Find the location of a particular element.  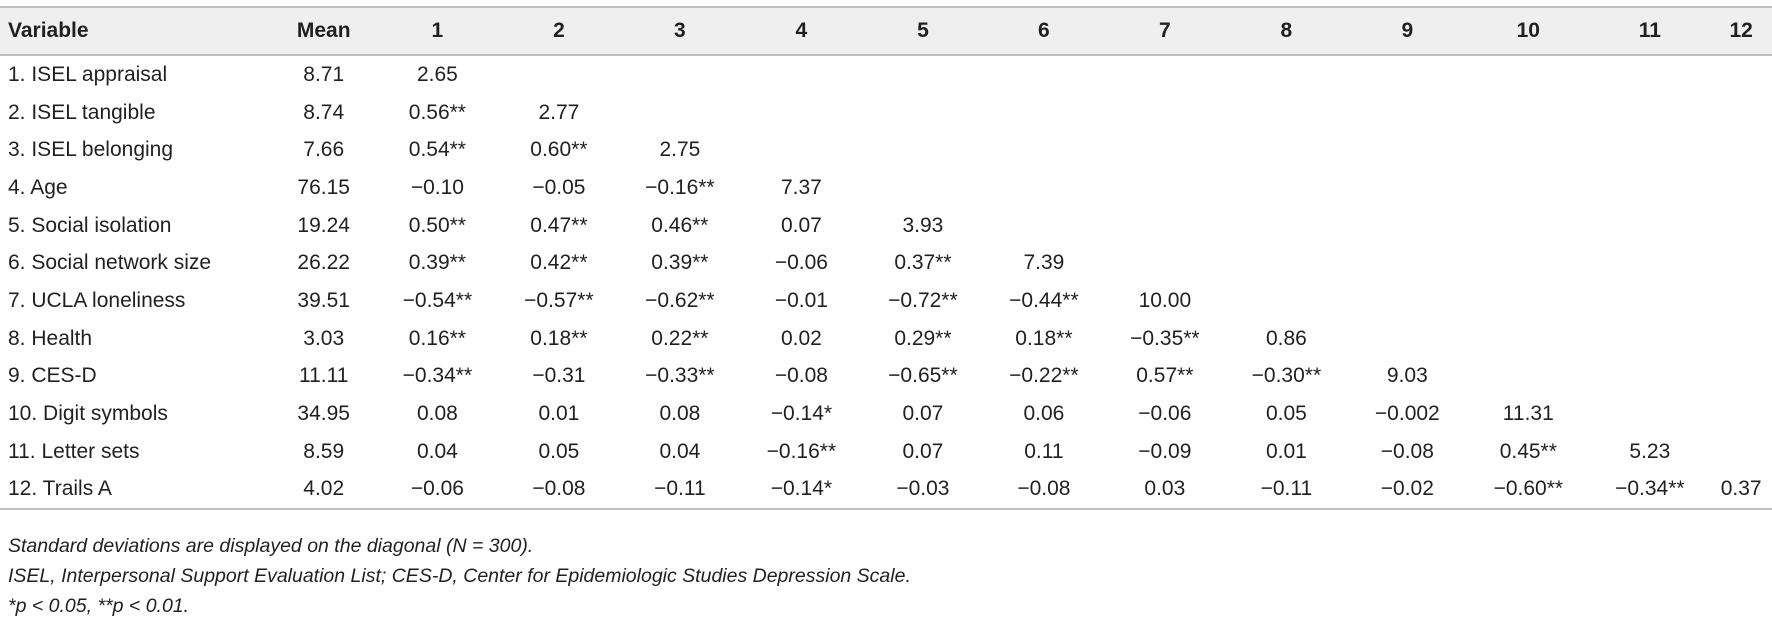

mean-cell: 19.24 is located at coordinates (323, 225).